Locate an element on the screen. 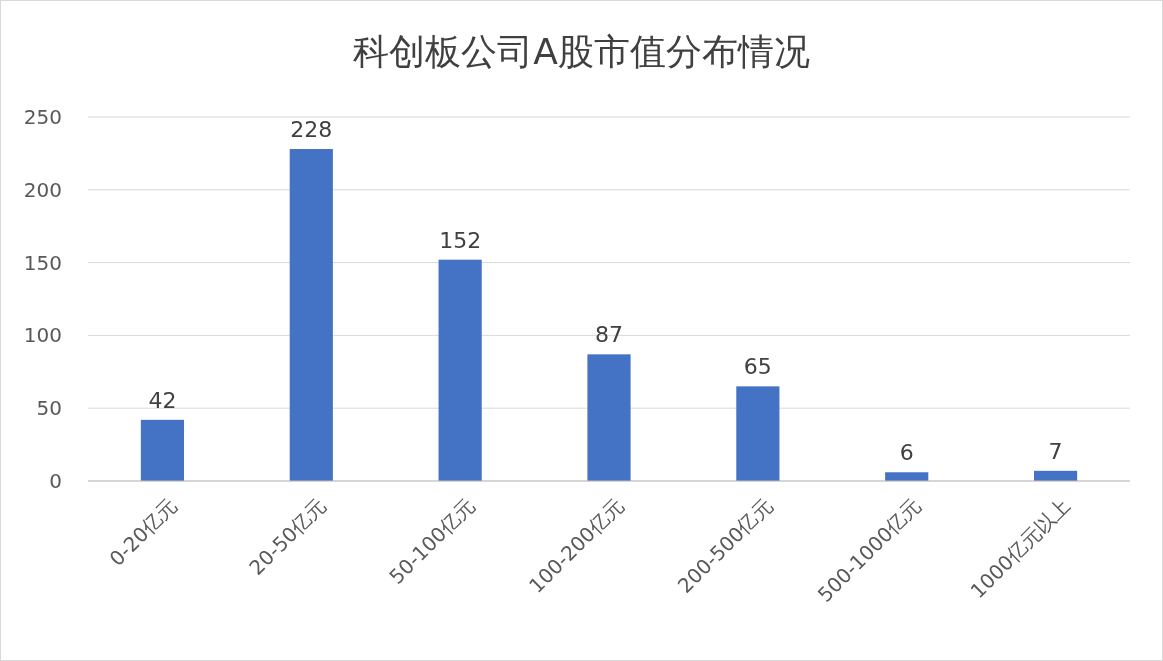 Image resolution: width=1163 pixels, height=661 pixels. y-tick-label: 250 is located at coordinates (42, 117).